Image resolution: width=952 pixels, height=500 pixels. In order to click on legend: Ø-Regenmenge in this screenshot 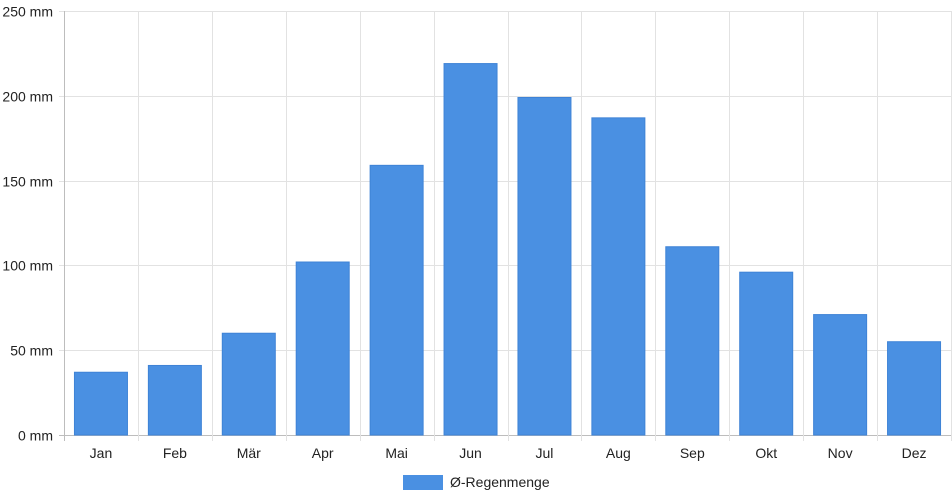, I will do `click(476, 482)`.